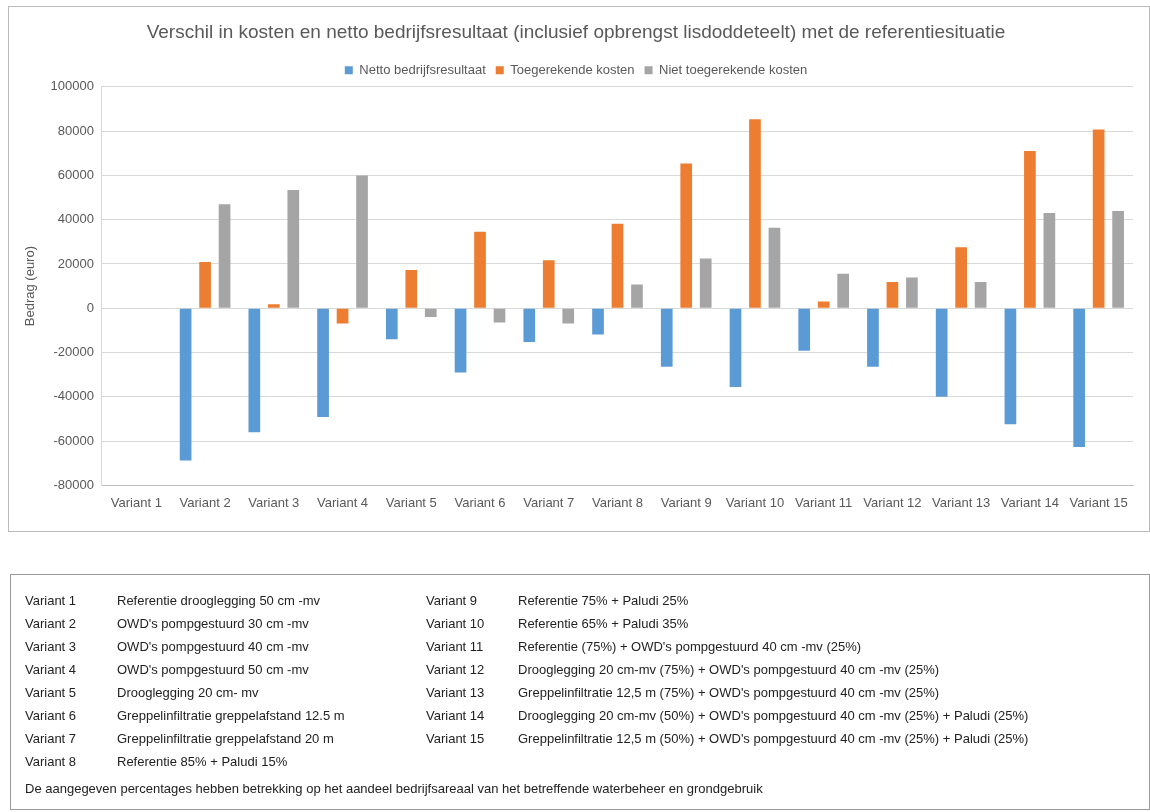 The image size is (1150, 812). Describe the element at coordinates (733, 69) in the screenshot. I see `legend-label: Niet toegerekende kosten` at that location.